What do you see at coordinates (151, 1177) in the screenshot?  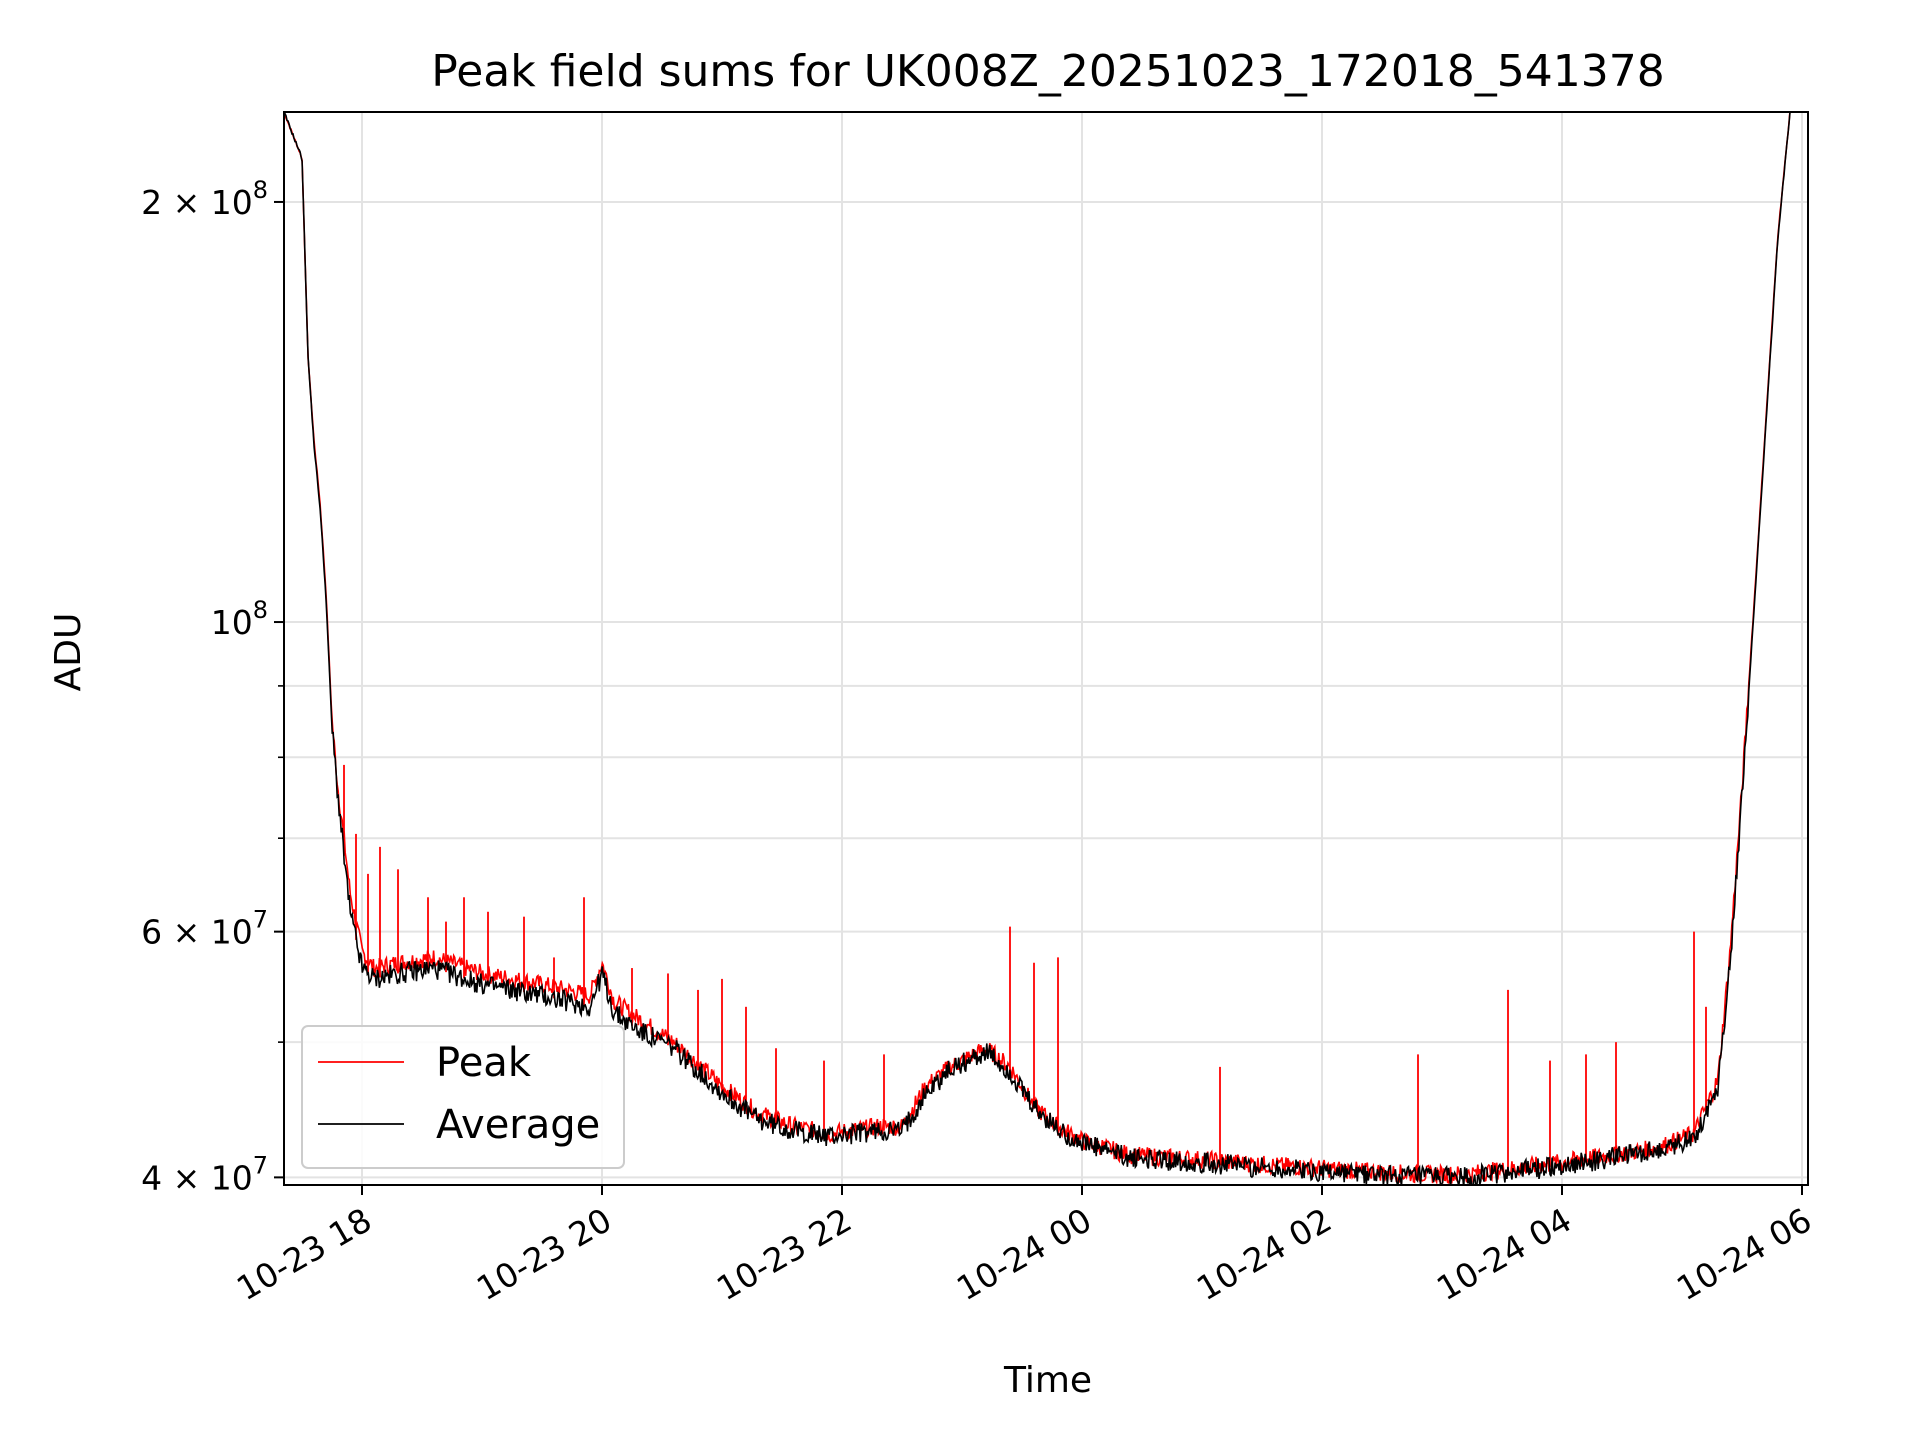 I see `y-tick-mantissa: 4` at bounding box center [151, 1177].